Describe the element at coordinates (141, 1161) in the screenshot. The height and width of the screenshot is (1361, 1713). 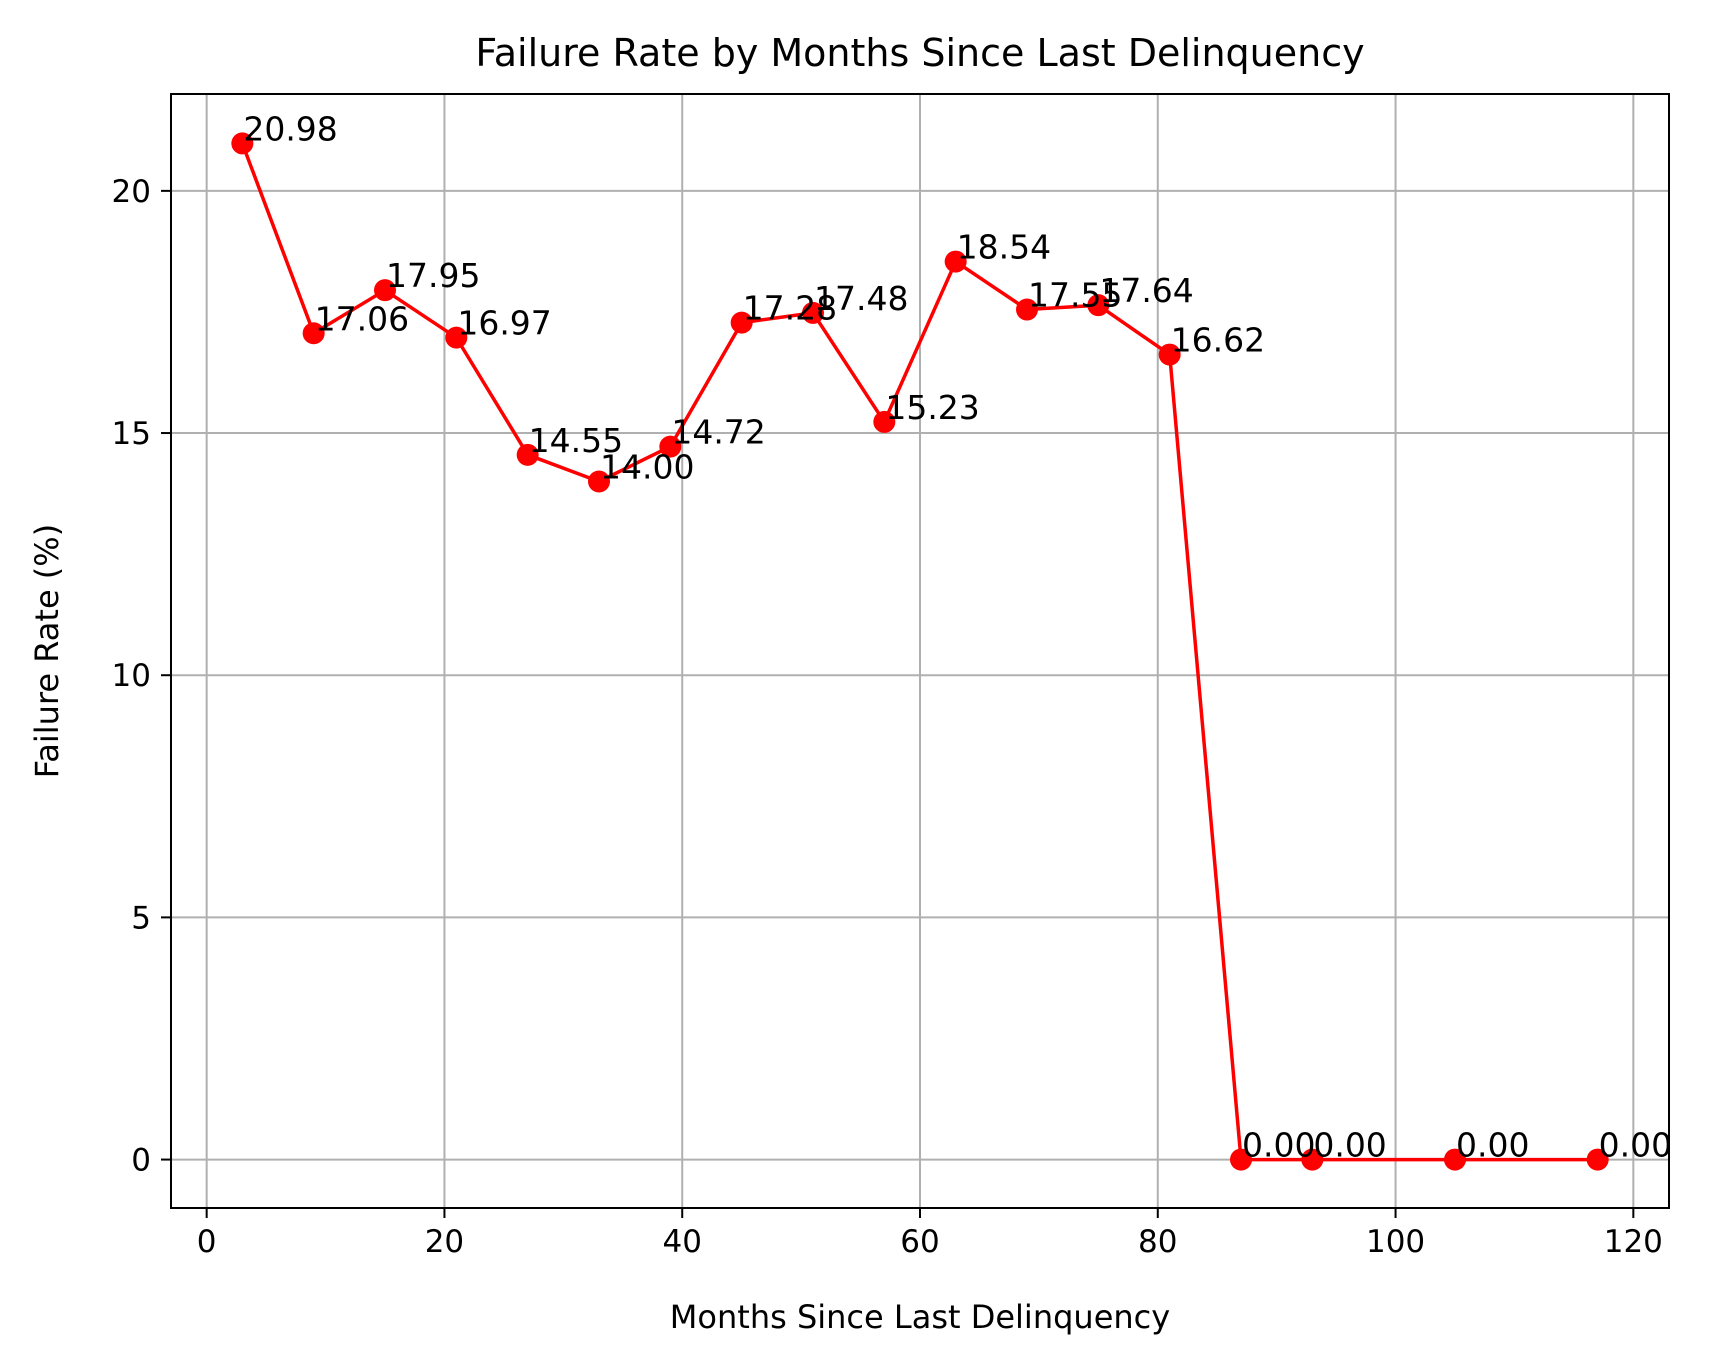
I see `y-tick-label: 0` at that location.